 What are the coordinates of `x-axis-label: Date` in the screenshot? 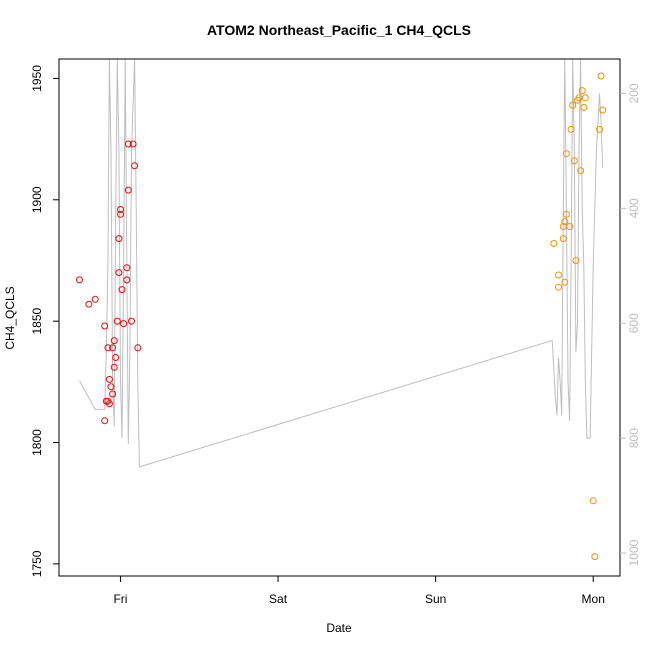 It's located at (339, 628).